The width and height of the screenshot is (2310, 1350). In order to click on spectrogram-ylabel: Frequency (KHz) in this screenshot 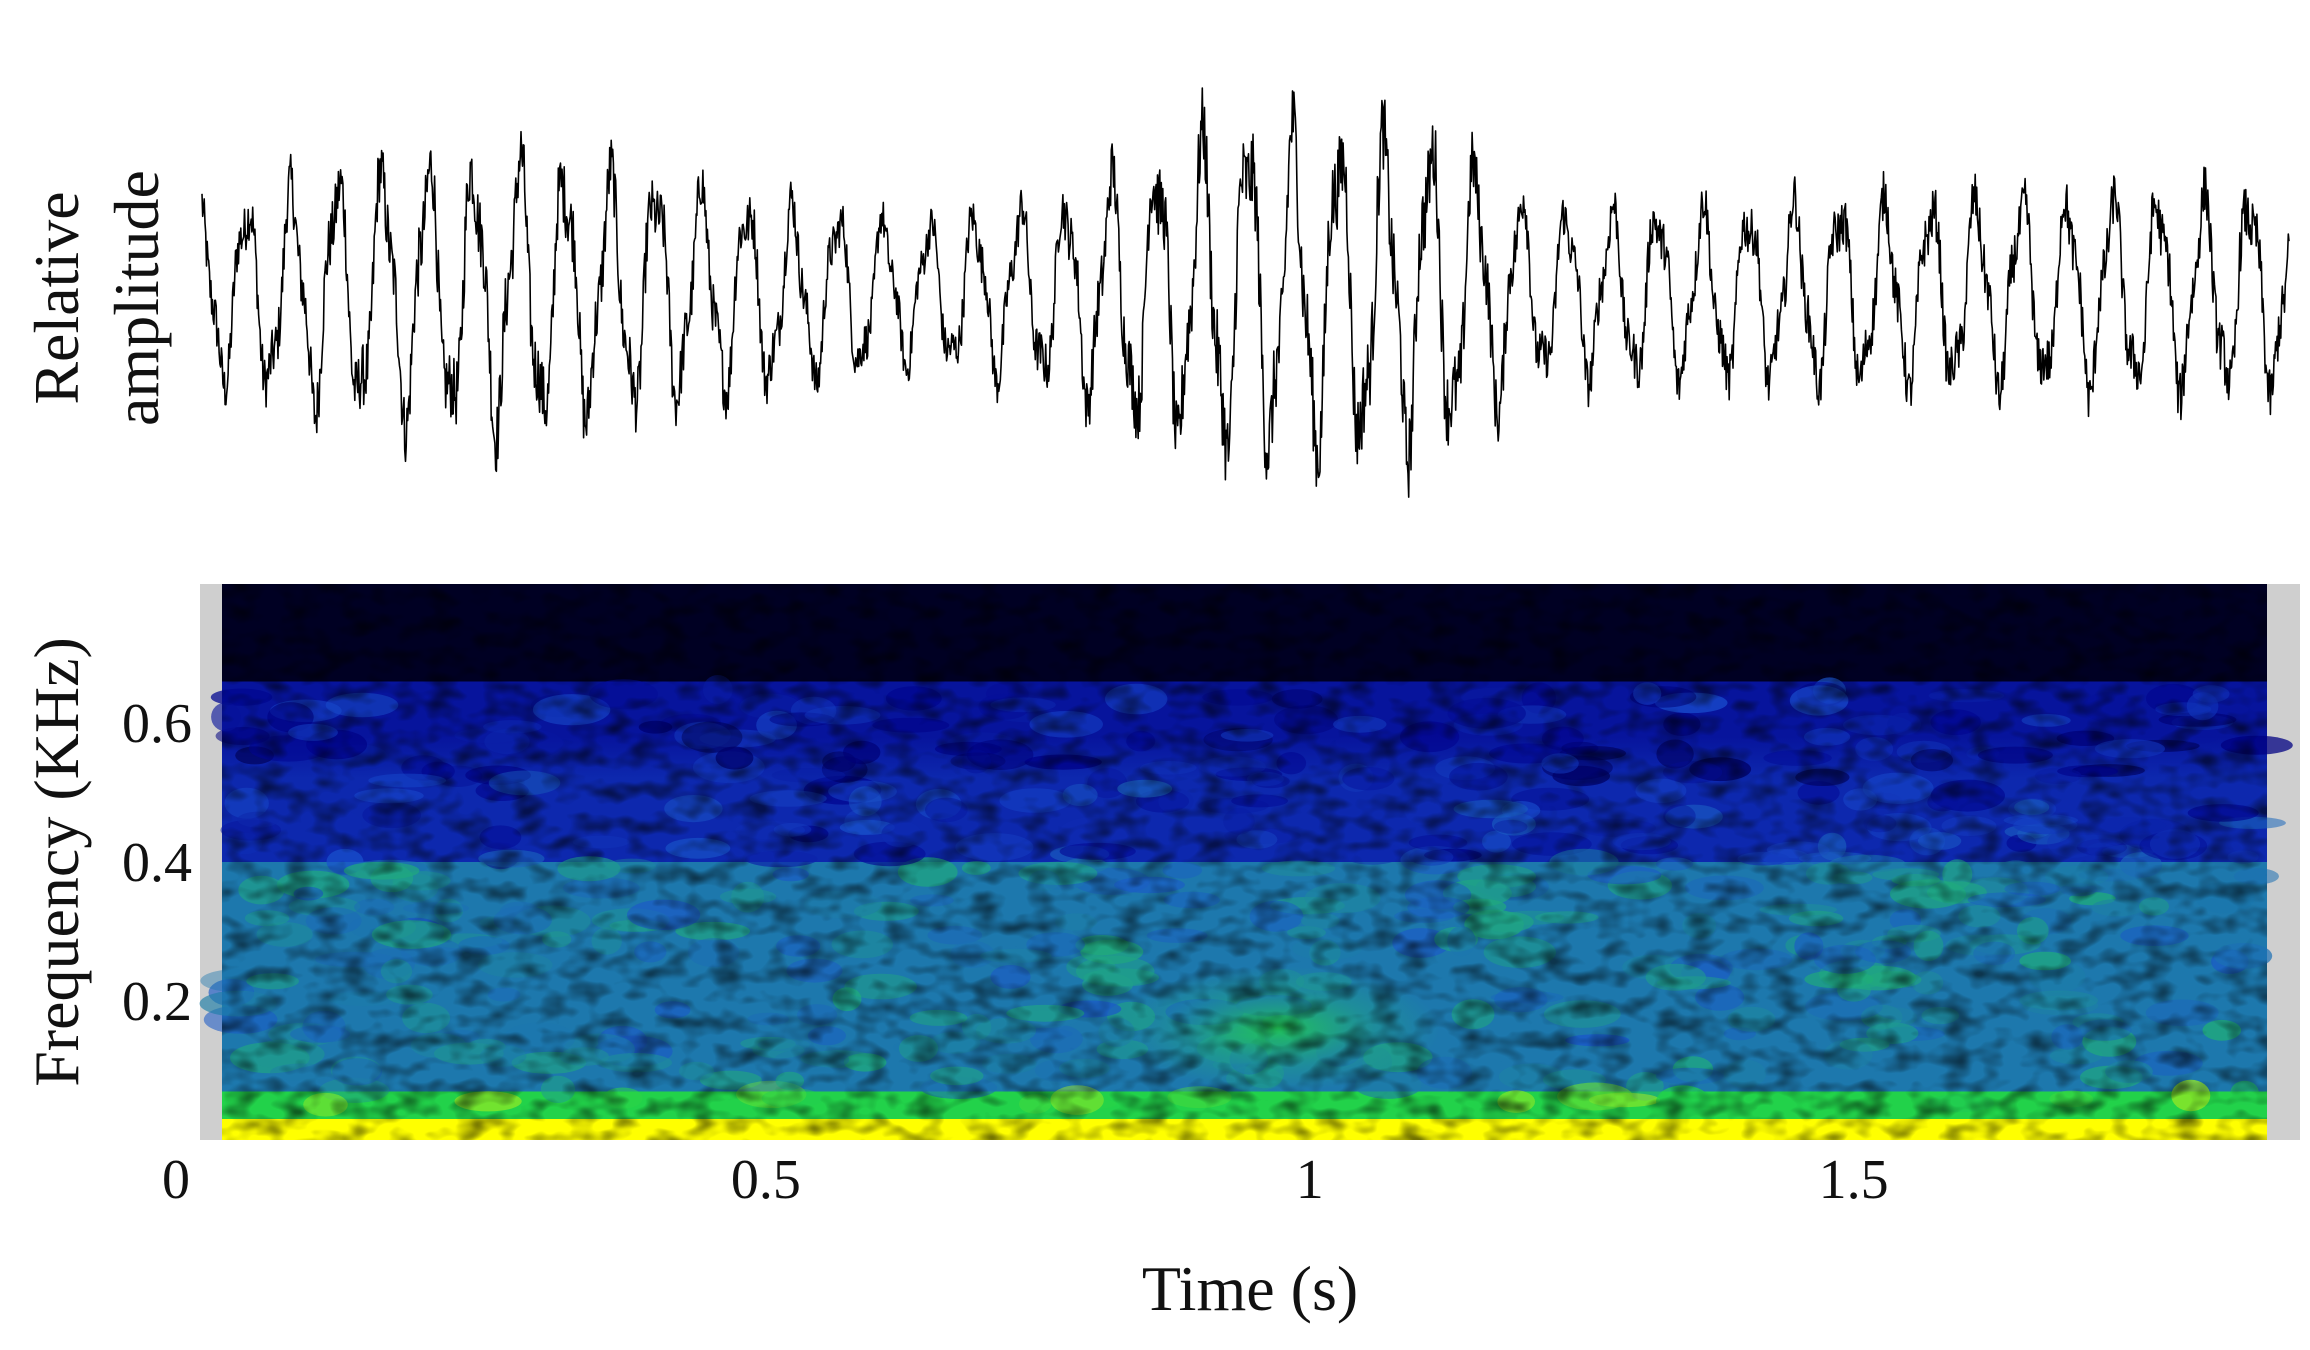, I will do `click(56, 862)`.